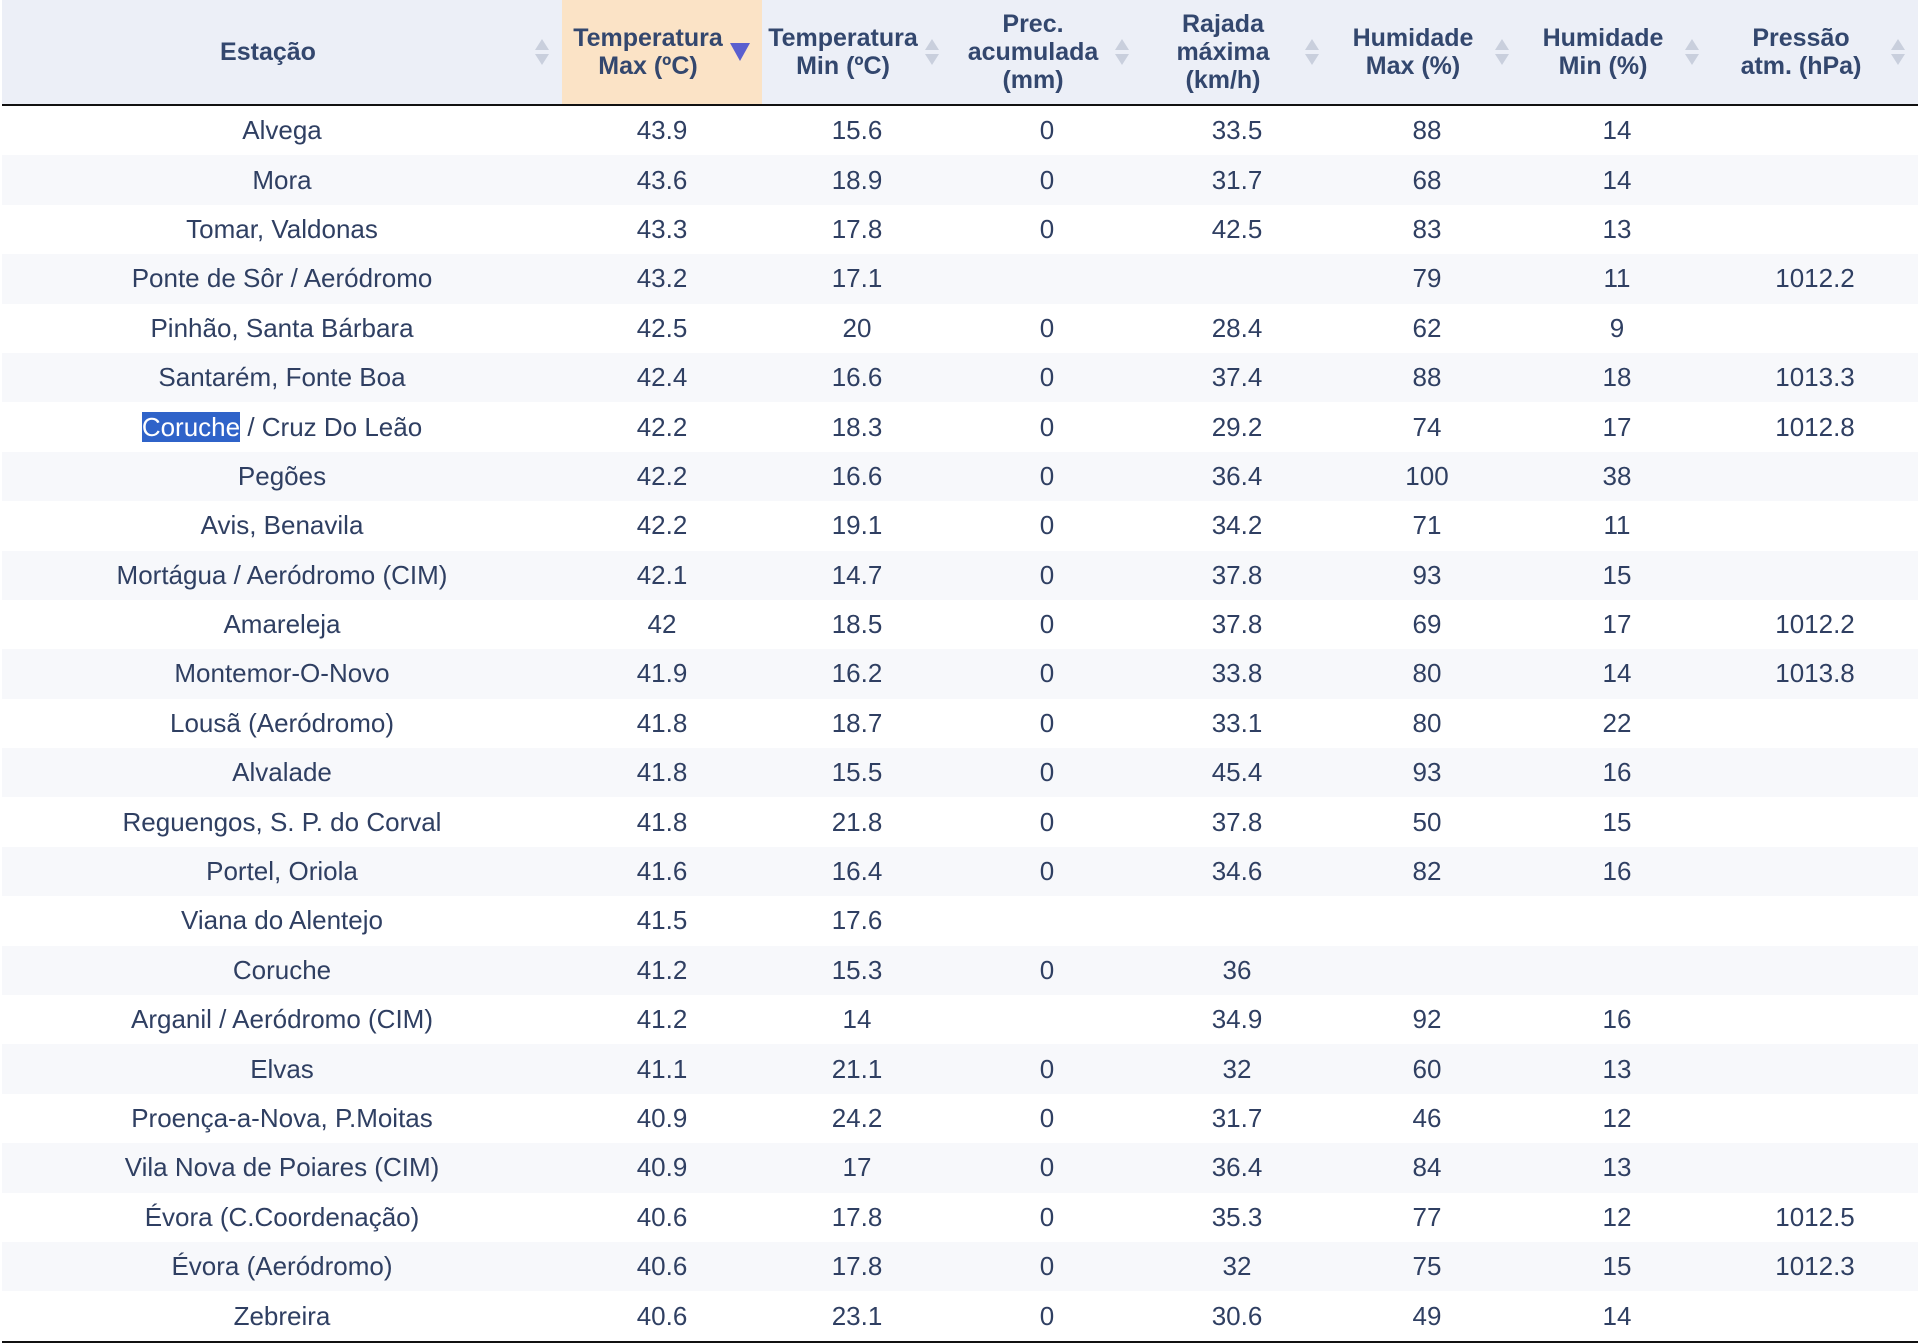 The image size is (1920, 1343). Describe the element at coordinates (960, 1069) in the screenshot. I see `table-row: Elvas 41.1 21.1 0 32 60 13` at that location.